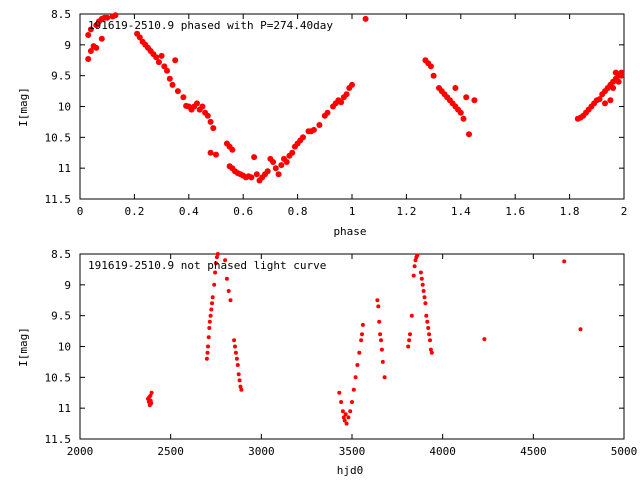 This screenshot has height=480, width=640. What do you see at coordinates (58, 377) in the screenshot?
I see `y-tick-label: 10.5` at bounding box center [58, 377].